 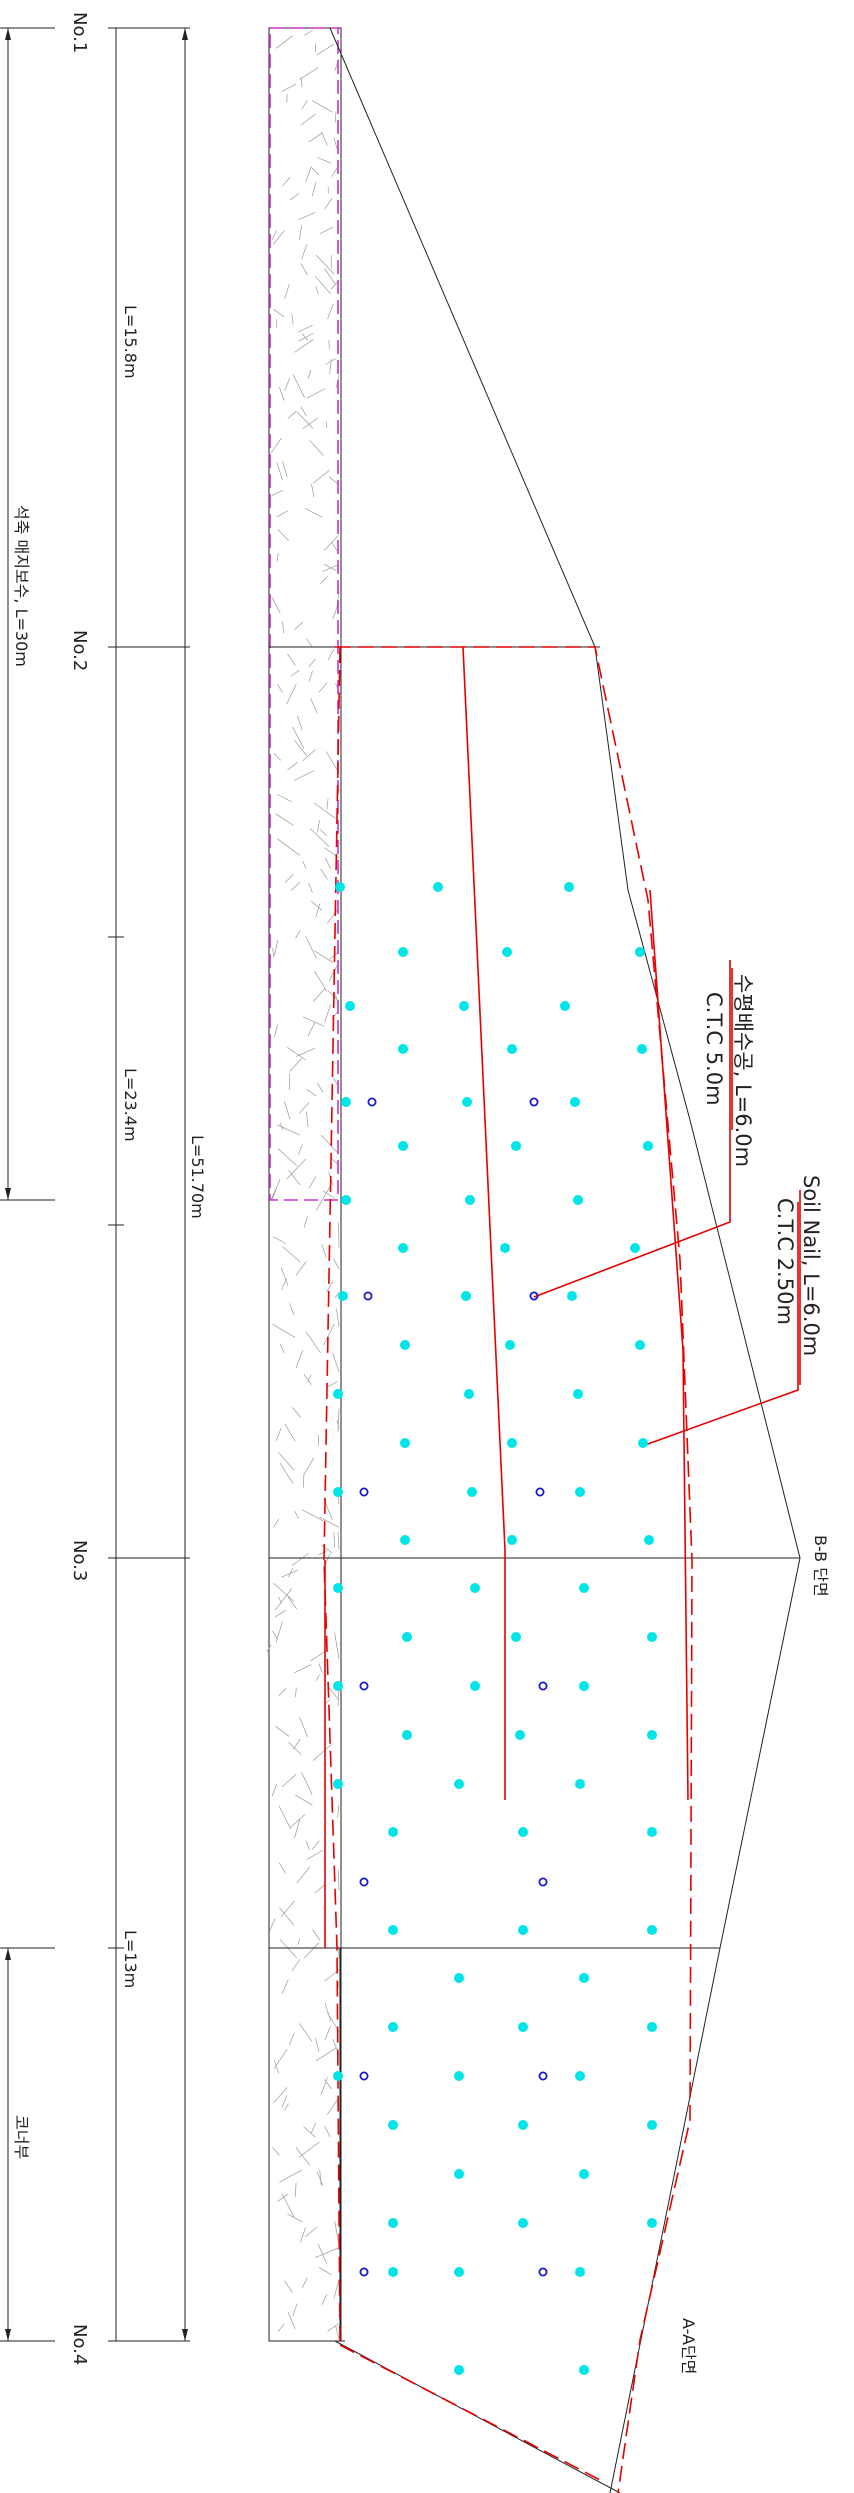 What do you see at coordinates (130, 1105) in the screenshot?
I see `dimension-label-seg2: L=23.4m` at bounding box center [130, 1105].